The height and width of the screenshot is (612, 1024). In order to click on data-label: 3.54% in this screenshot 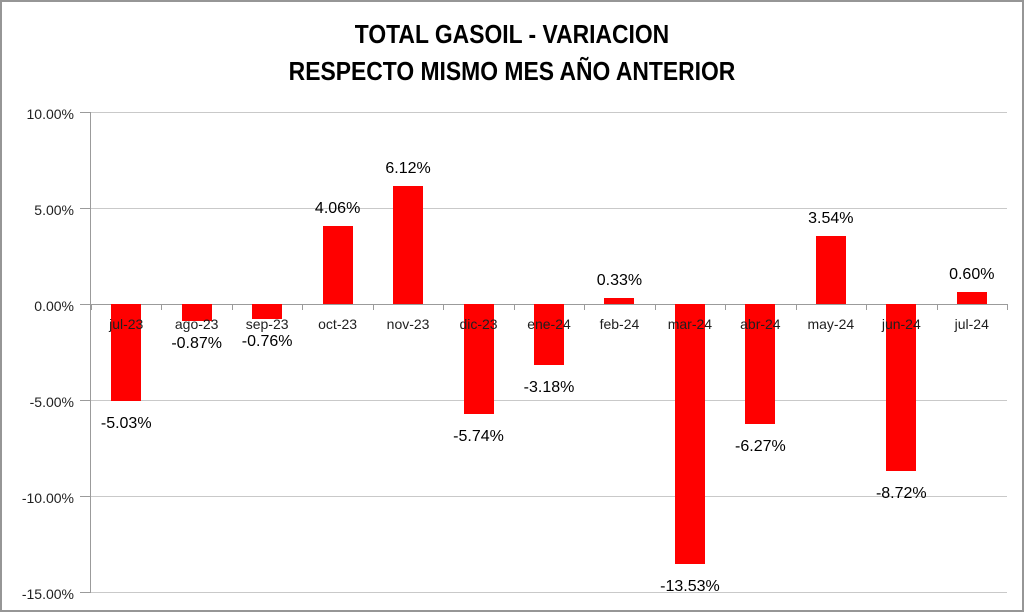, I will do `click(831, 219)`.